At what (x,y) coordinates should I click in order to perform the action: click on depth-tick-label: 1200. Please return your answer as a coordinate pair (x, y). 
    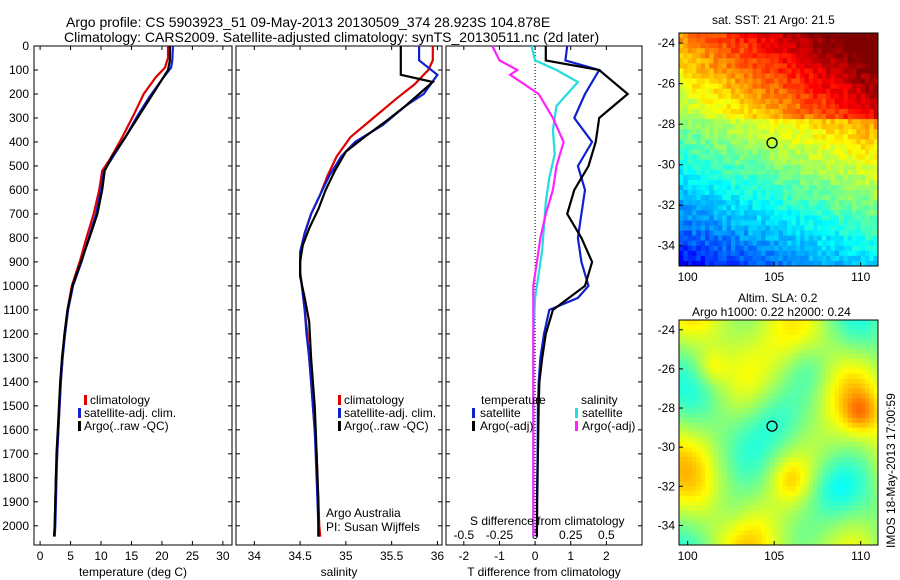
    Looking at the image, I should click on (15, 334).